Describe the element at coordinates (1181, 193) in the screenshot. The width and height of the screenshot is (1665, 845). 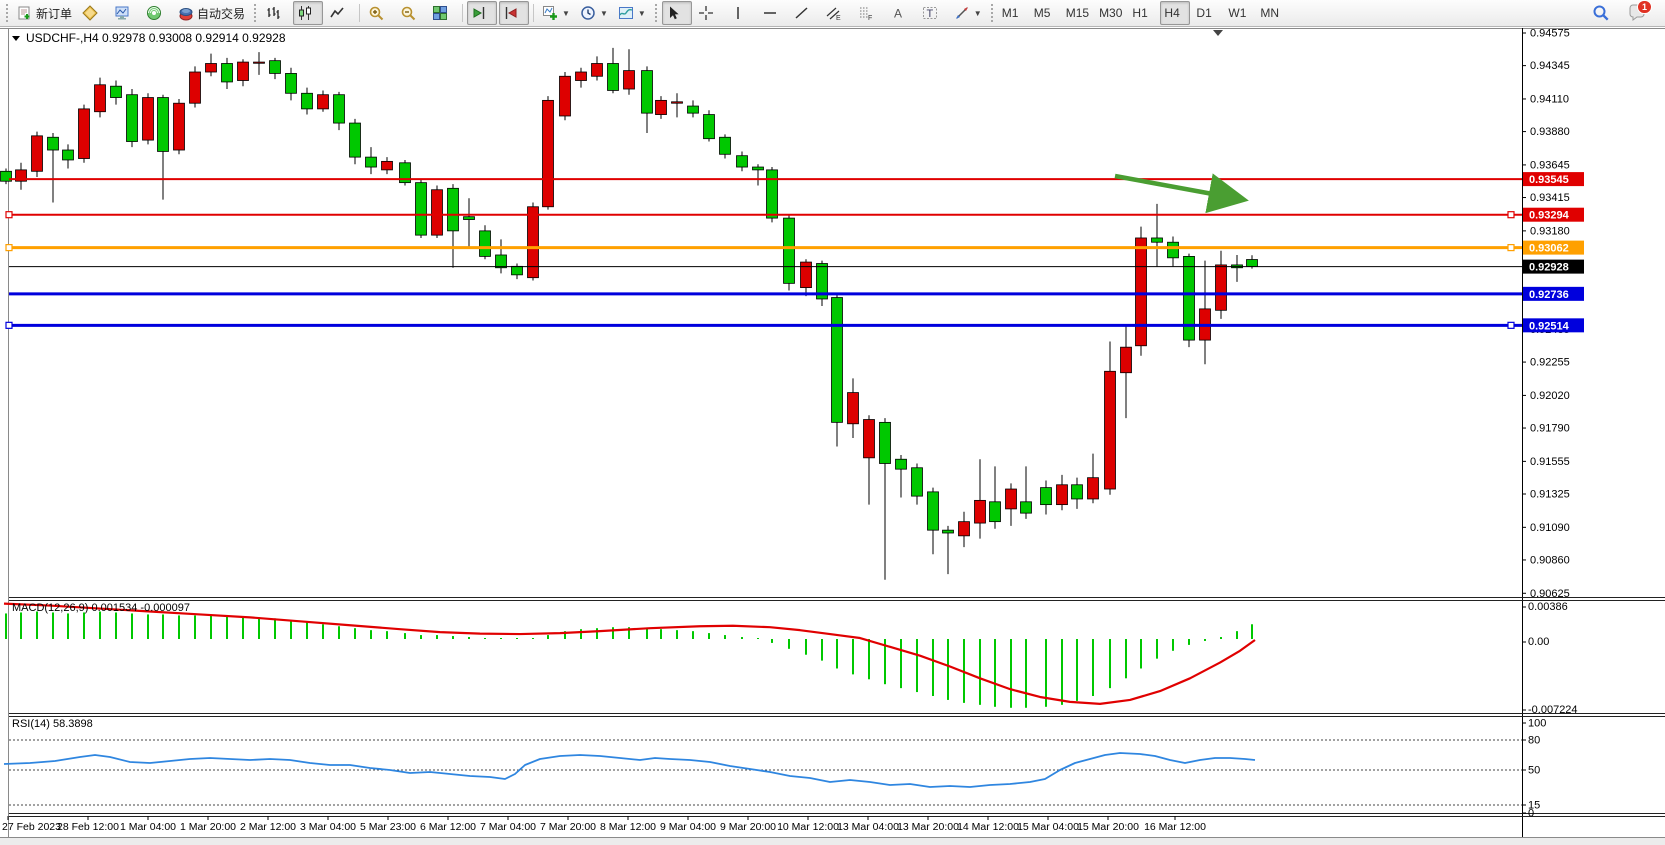
I see `trend-arrow-annotation` at that location.